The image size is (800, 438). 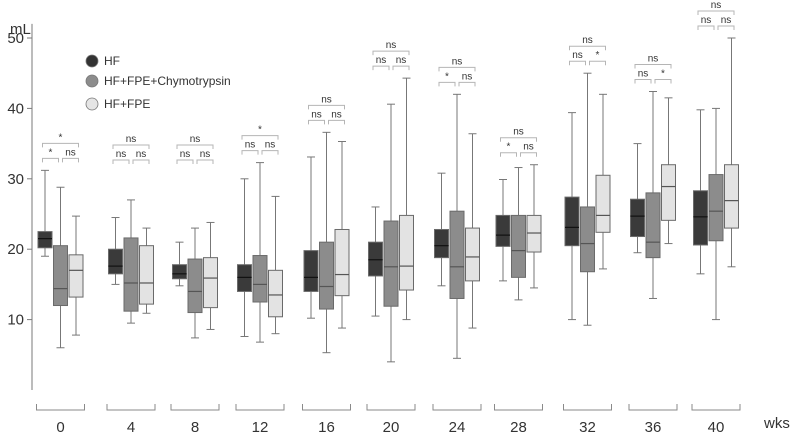 I want to click on x-axis: 0 4 8 12 16 20 24 28 32 36 40, so click(x=388, y=420).